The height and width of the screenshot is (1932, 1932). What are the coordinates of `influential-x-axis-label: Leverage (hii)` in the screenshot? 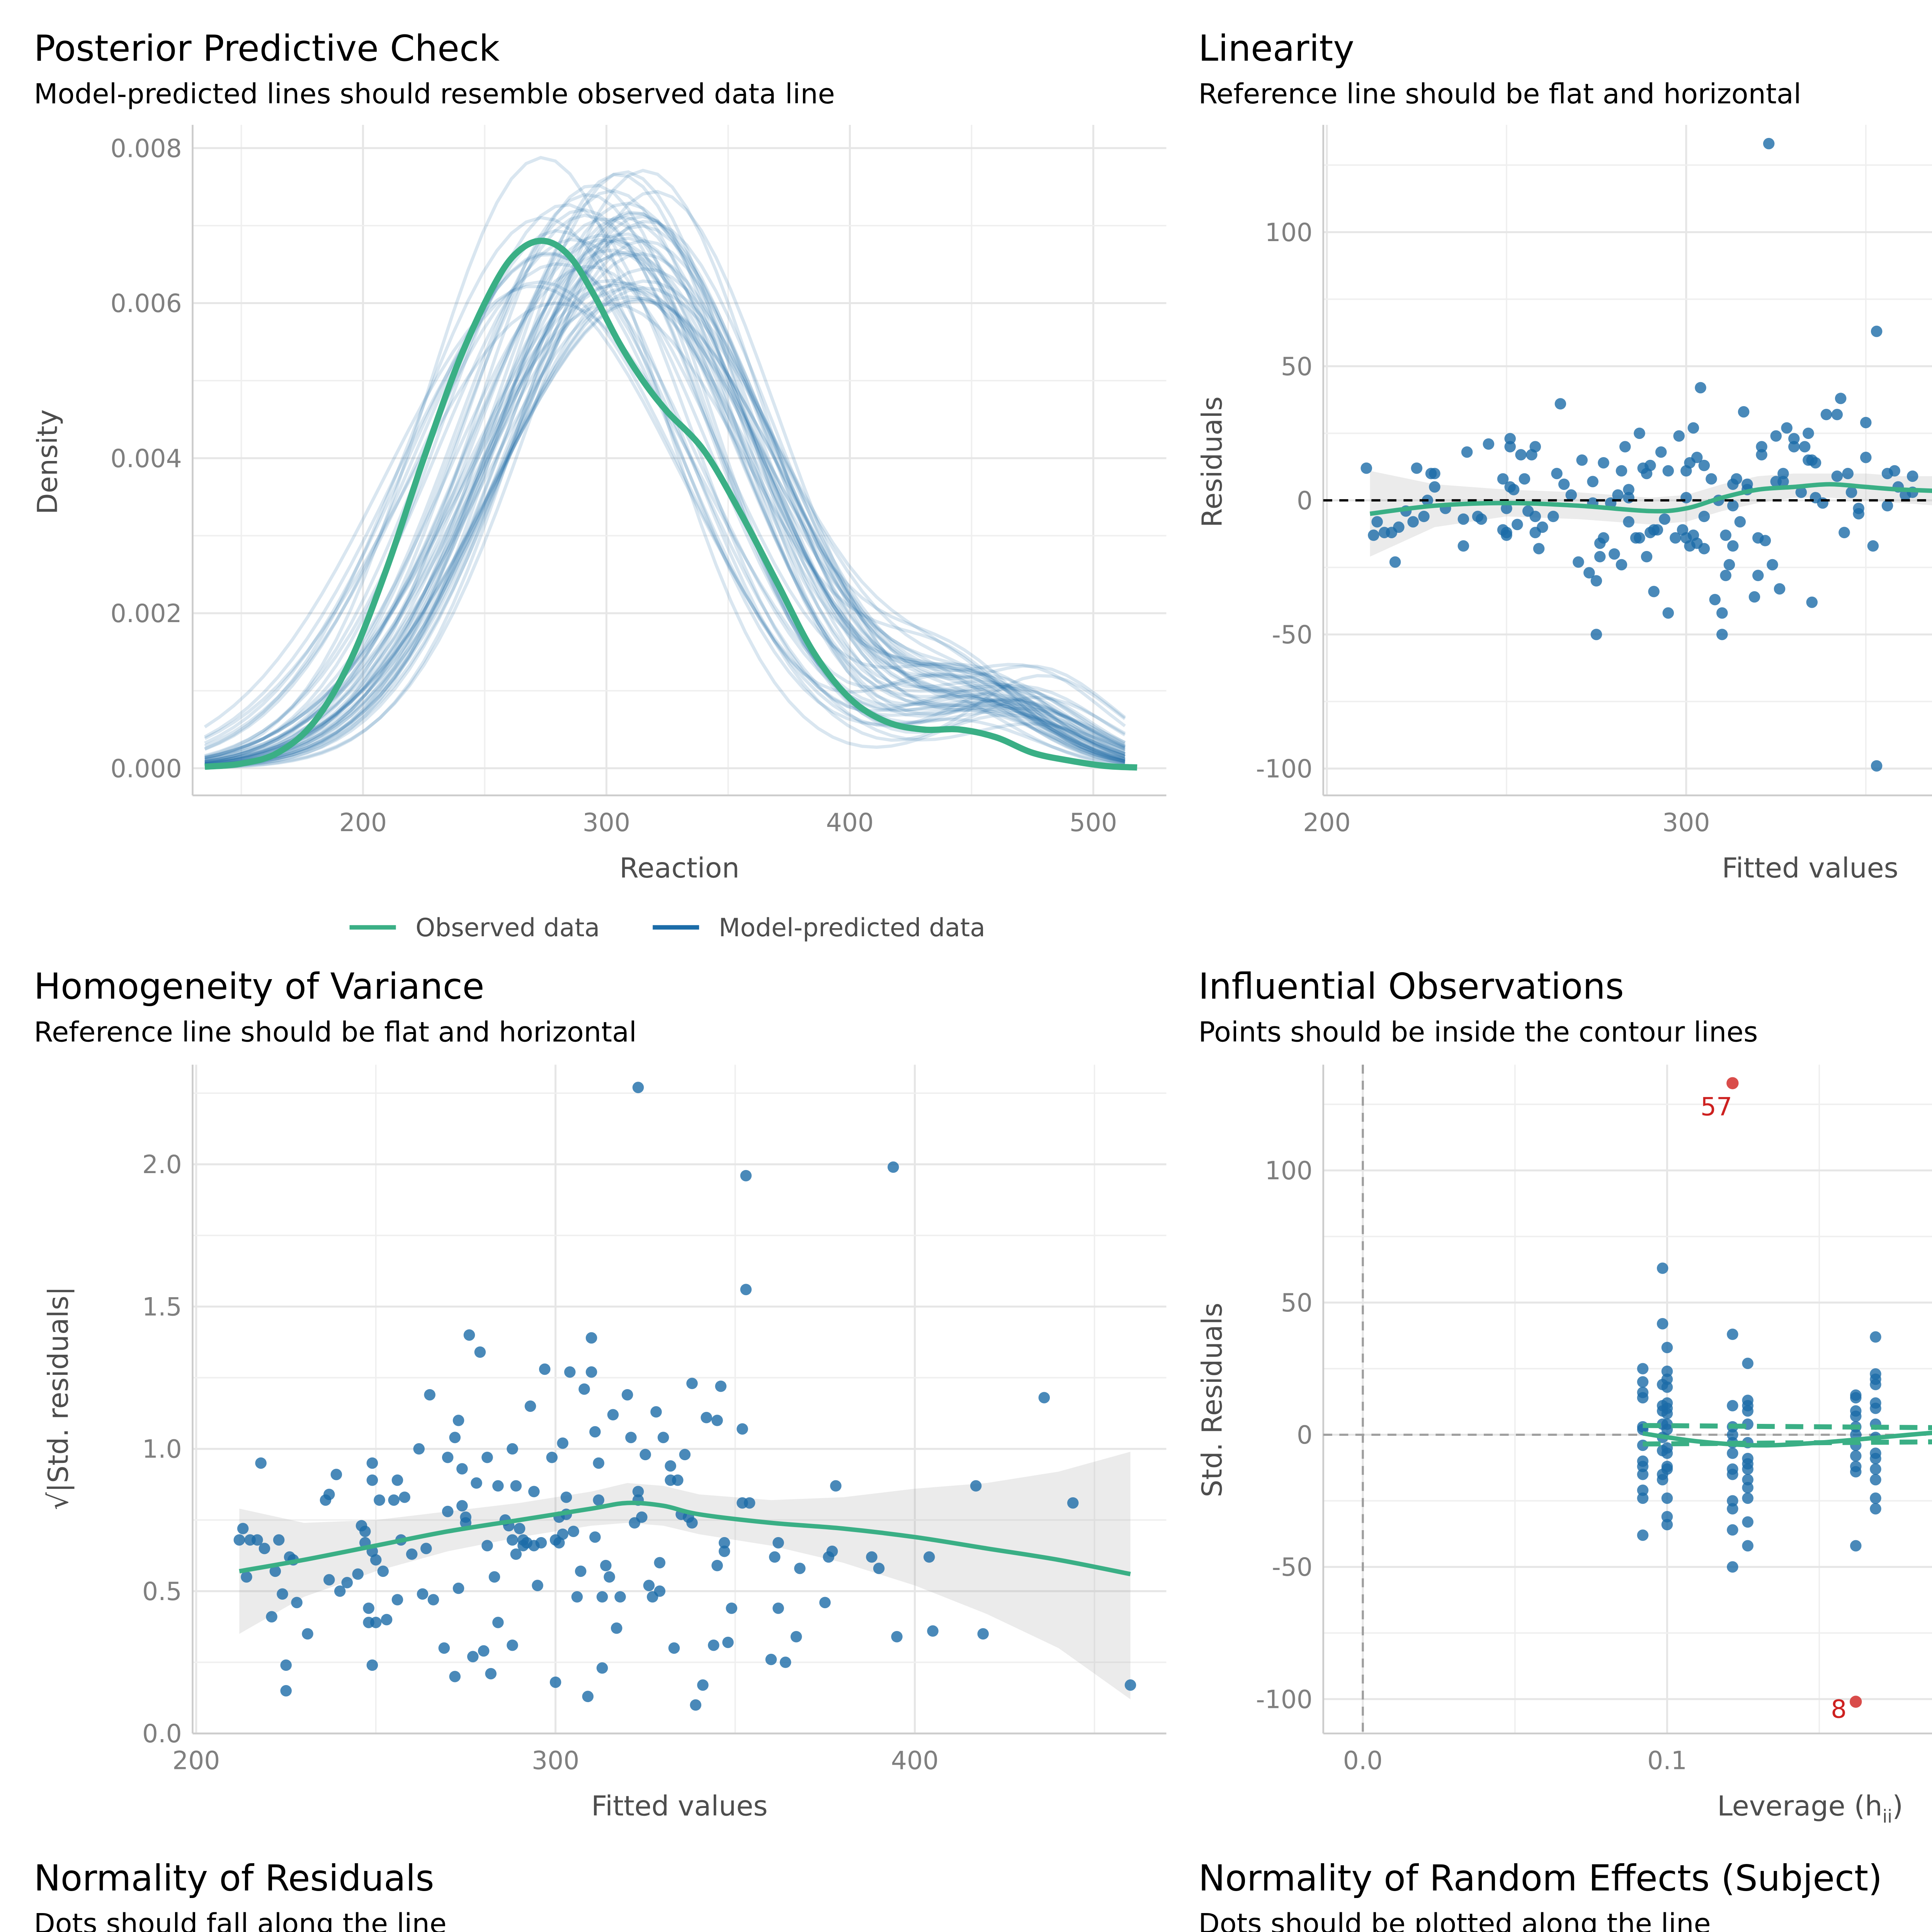 It's located at (1810, 1809).